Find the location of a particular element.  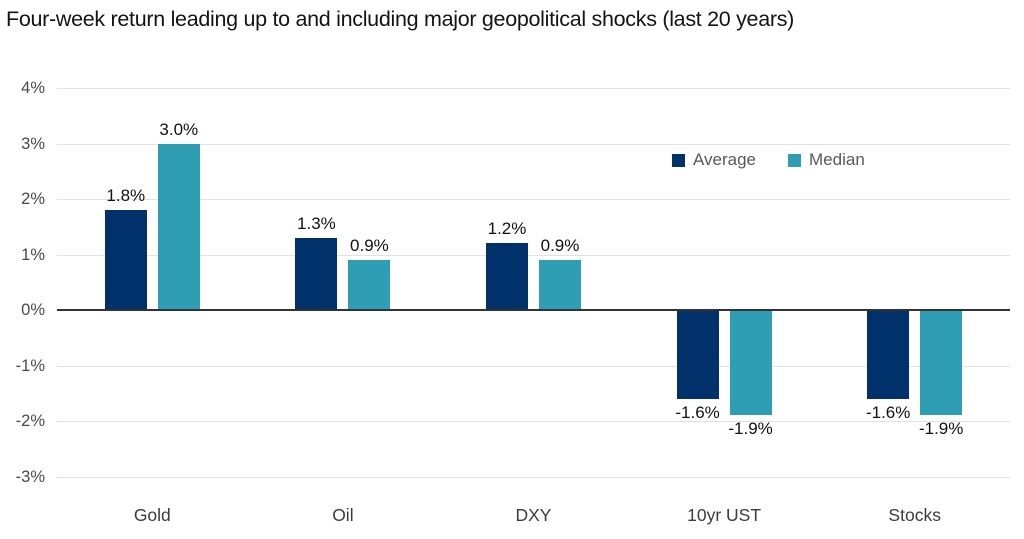

bar-median-10yr-ust is located at coordinates (750, 363).